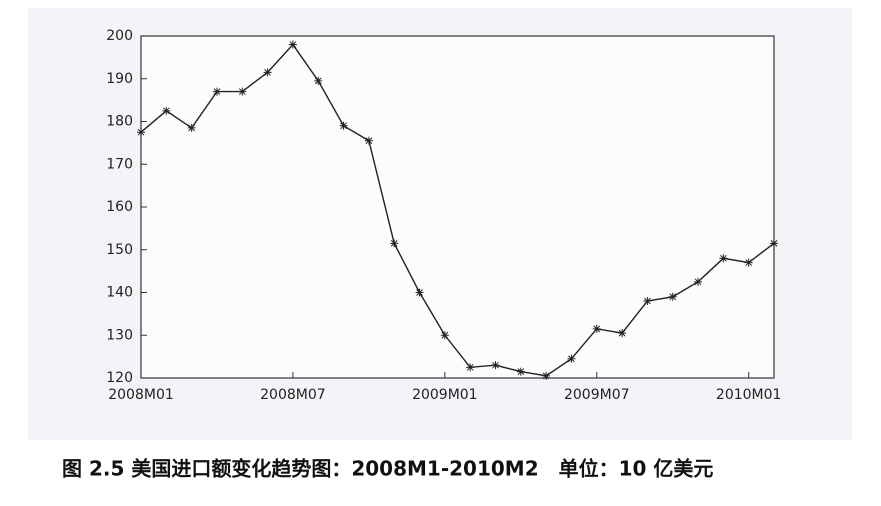 Image resolution: width=881 pixels, height=506 pixels. Describe the element at coordinates (749, 395) in the screenshot. I see `x-tick-label: 2010M01` at that location.